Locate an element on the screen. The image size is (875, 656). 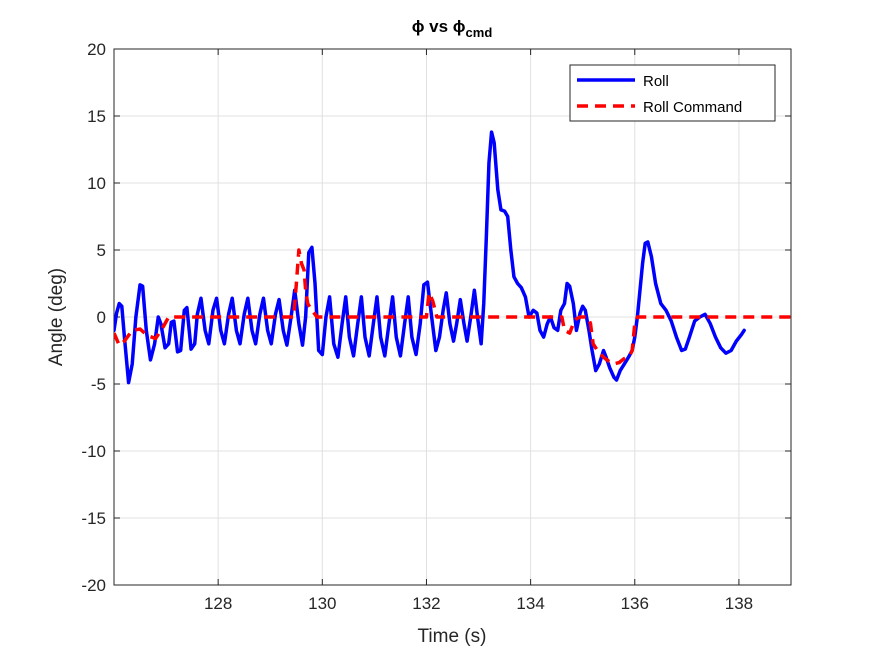
chart-title: ϕ vs ϕcmd is located at coordinates (452, 28).